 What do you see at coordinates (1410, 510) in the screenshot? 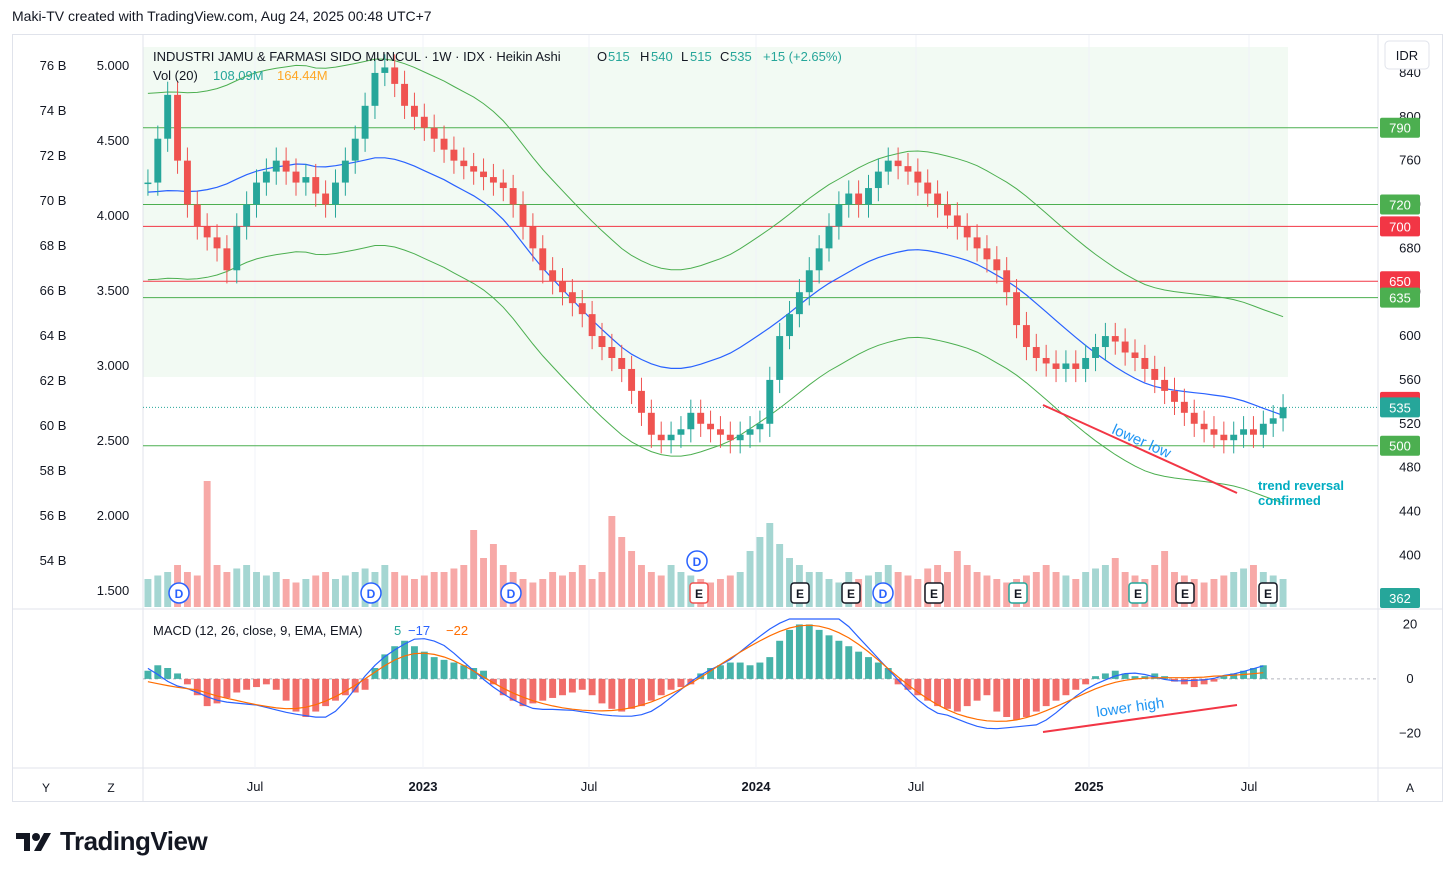
I see `price-axis-label: 440` at bounding box center [1410, 510].